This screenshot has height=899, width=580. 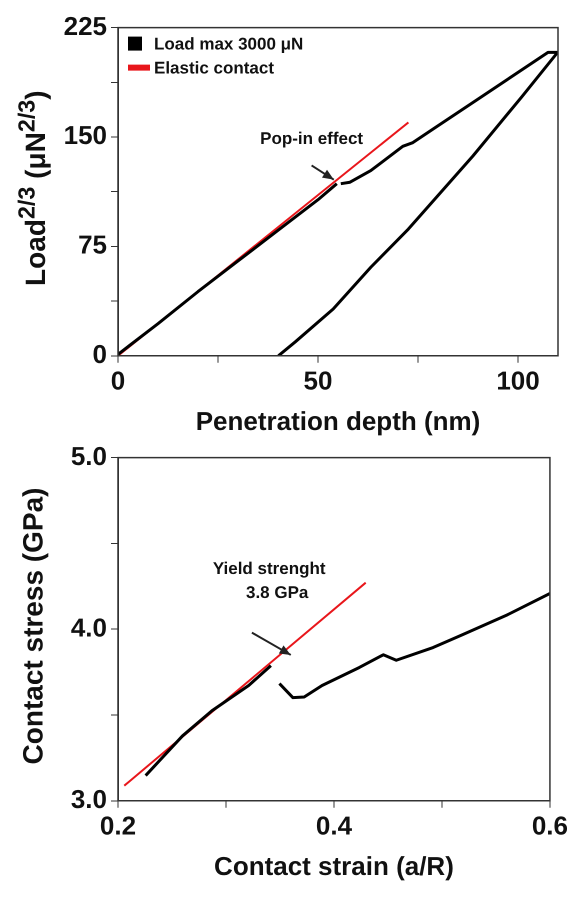 What do you see at coordinates (312, 138) in the screenshot?
I see `annotation: Pop-in effect` at bounding box center [312, 138].